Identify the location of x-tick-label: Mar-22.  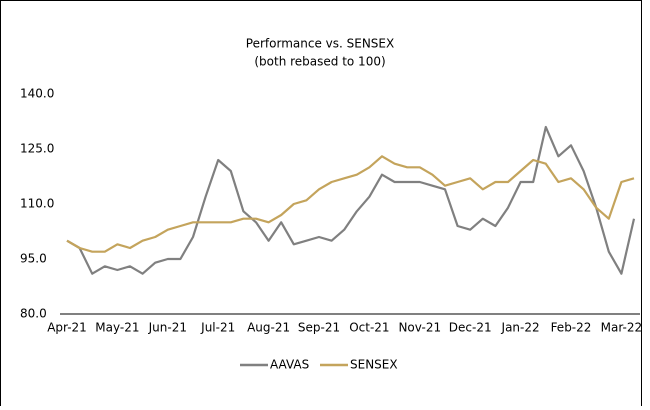
(621, 328).